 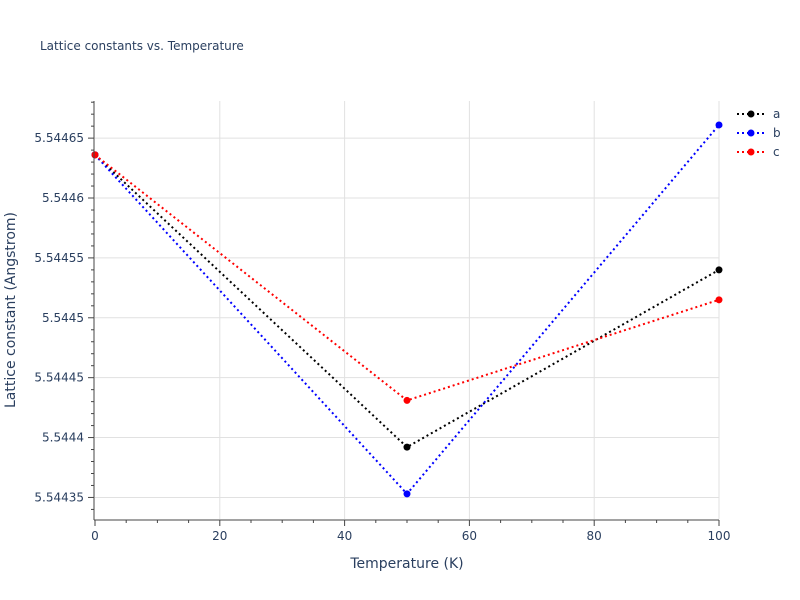 I want to click on x-tick-label: 60, so click(x=469, y=536).